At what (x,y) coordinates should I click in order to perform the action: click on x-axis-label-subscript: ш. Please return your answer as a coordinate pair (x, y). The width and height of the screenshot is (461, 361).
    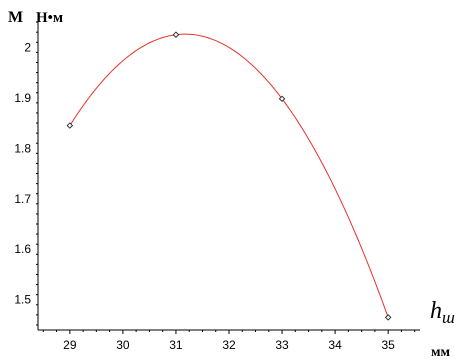
    Looking at the image, I should click on (448, 317).